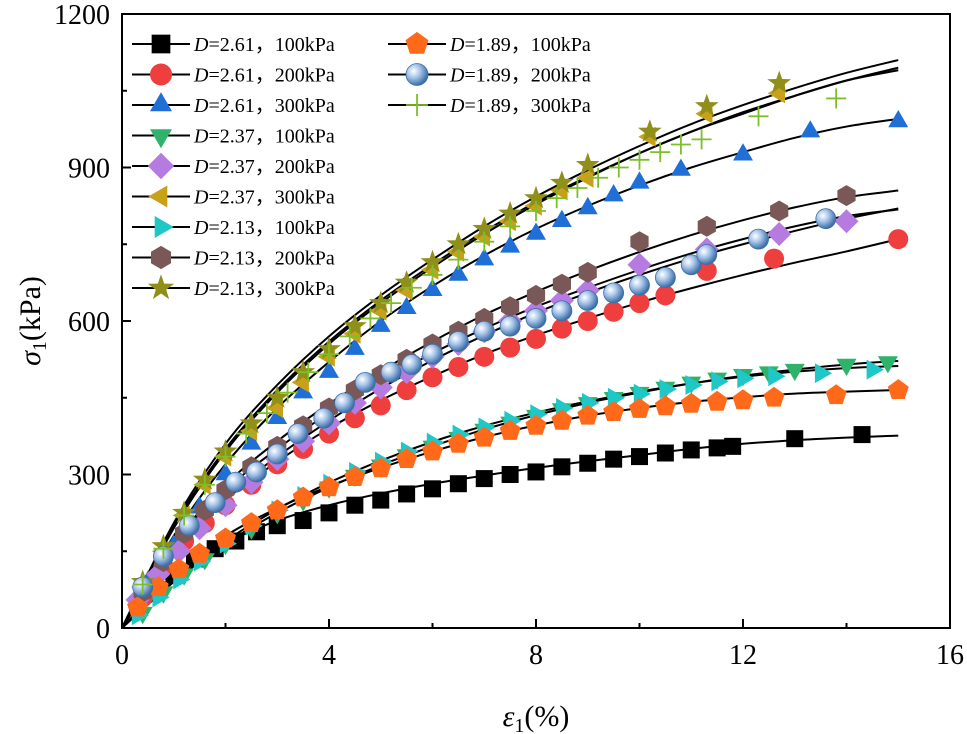  I want to click on legend-entry: D=2.37，100kPa, so click(233, 137).